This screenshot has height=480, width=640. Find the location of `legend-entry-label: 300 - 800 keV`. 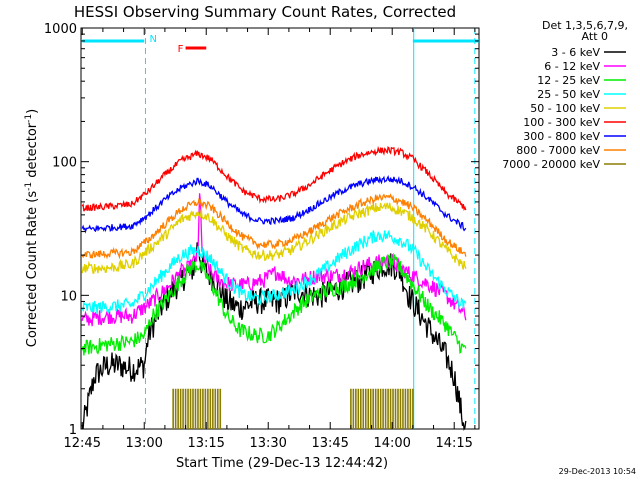

legend-entry-label: 300 - 800 keV is located at coordinates (561, 136).